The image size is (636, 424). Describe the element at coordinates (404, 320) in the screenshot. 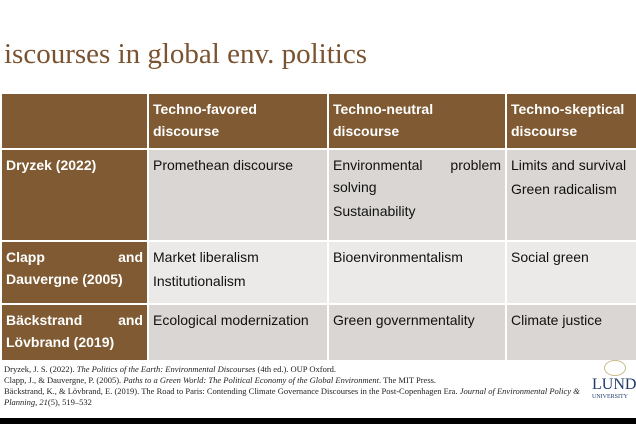

I see `discourse: Green governmentality` at that location.